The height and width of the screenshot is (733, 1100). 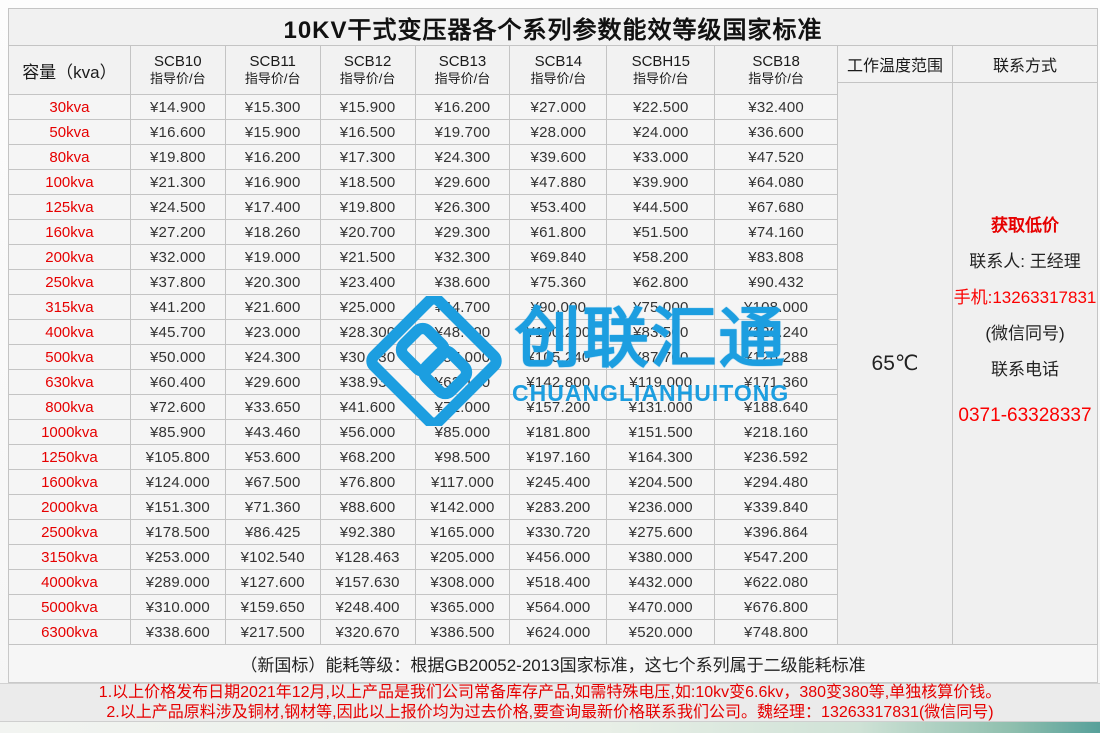 What do you see at coordinates (368, 507) in the screenshot?
I see `price-cell: ¥88.600` at bounding box center [368, 507].